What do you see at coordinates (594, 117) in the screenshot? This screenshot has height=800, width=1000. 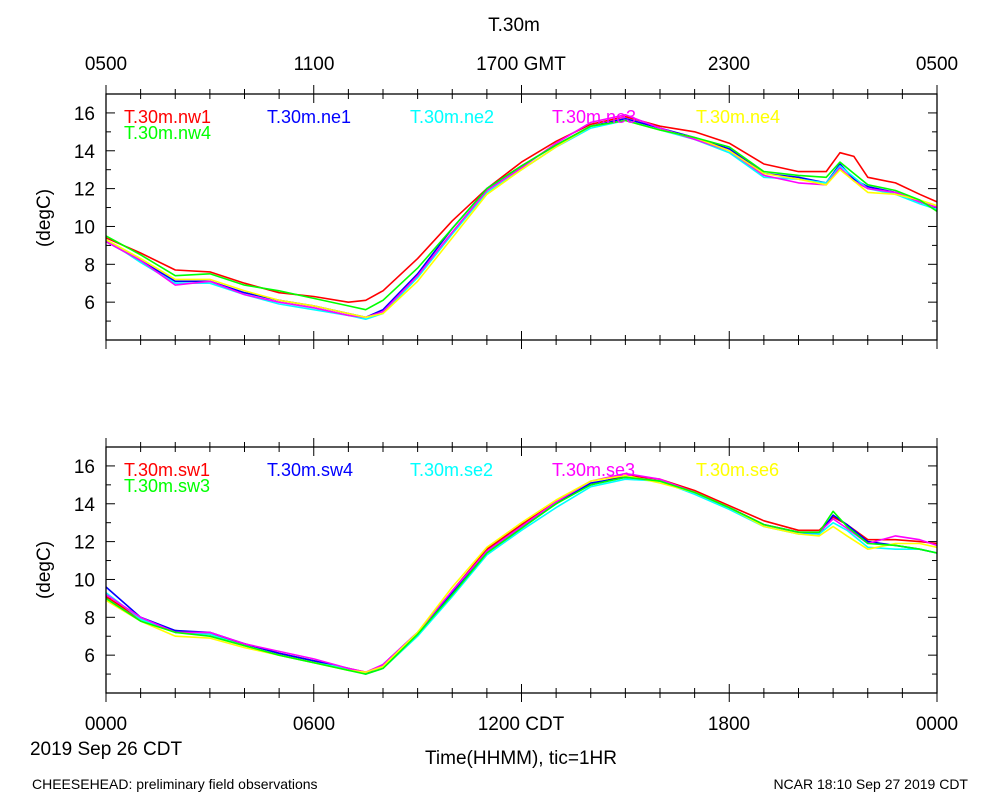 I see `legend-label-t-30m-ne3: T.30m.ne3` at bounding box center [594, 117].